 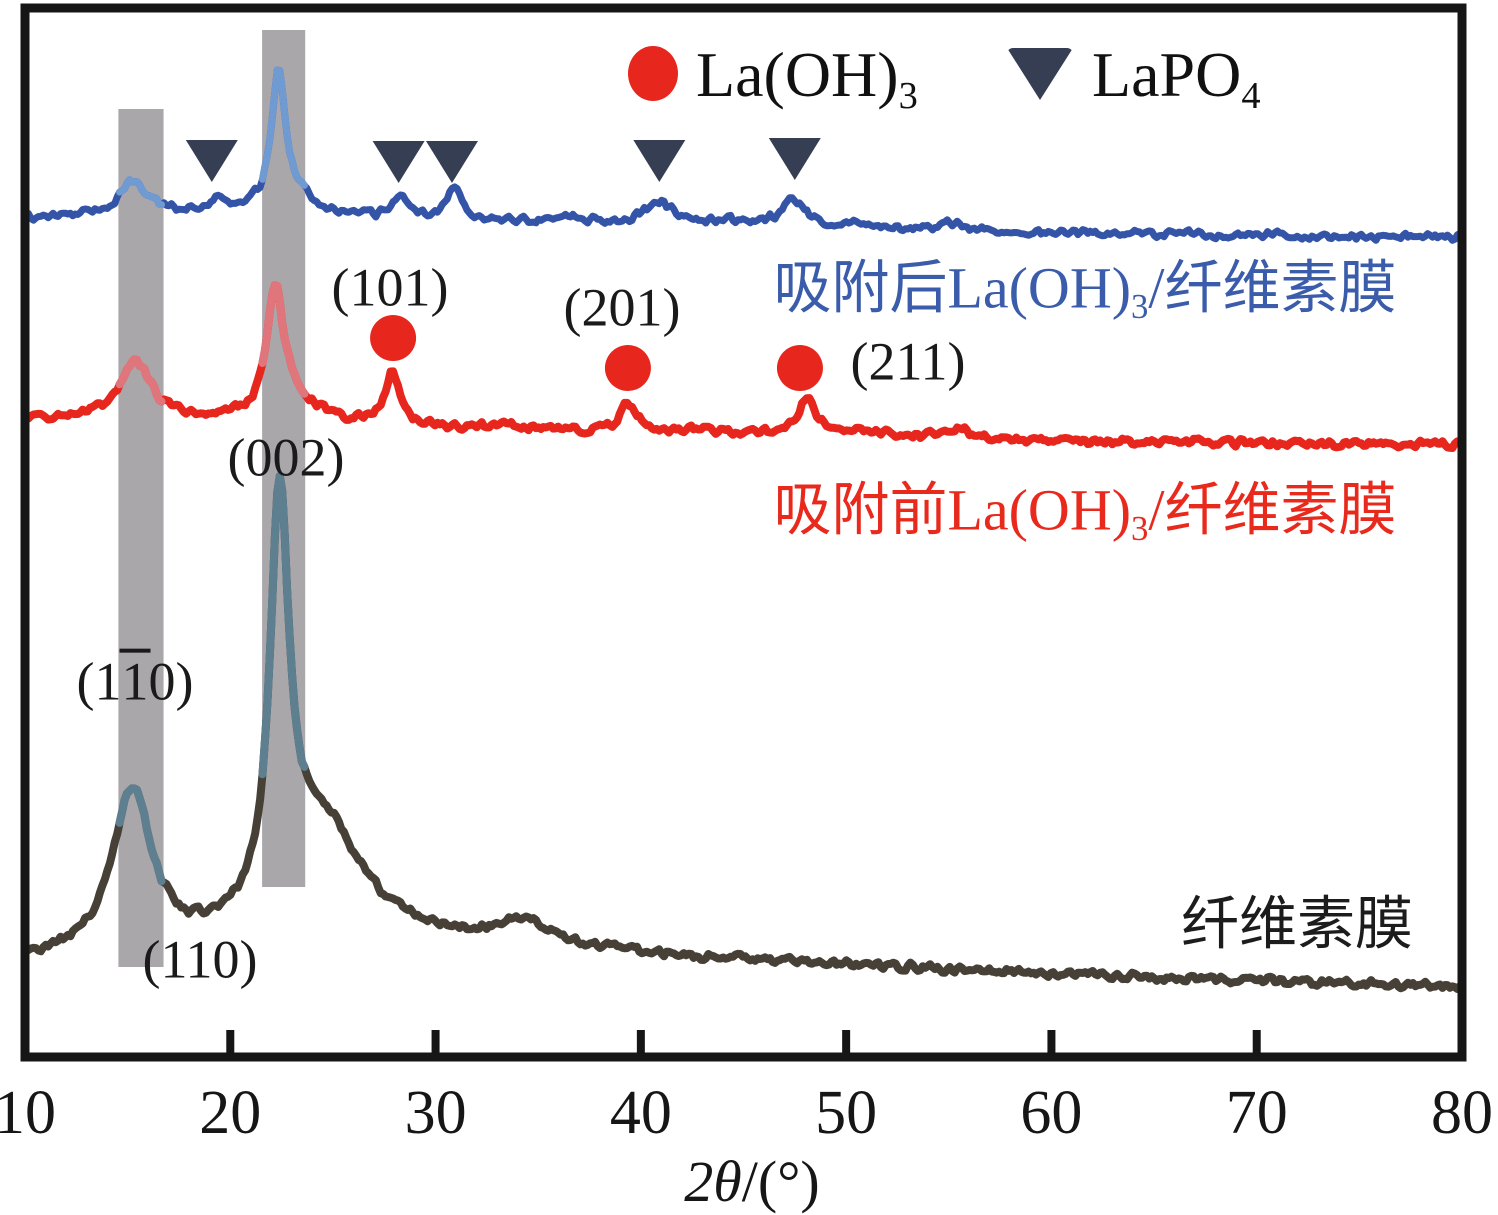 What do you see at coordinates (846, 1113) in the screenshot?
I see `x-tick-label-50: 50` at bounding box center [846, 1113].